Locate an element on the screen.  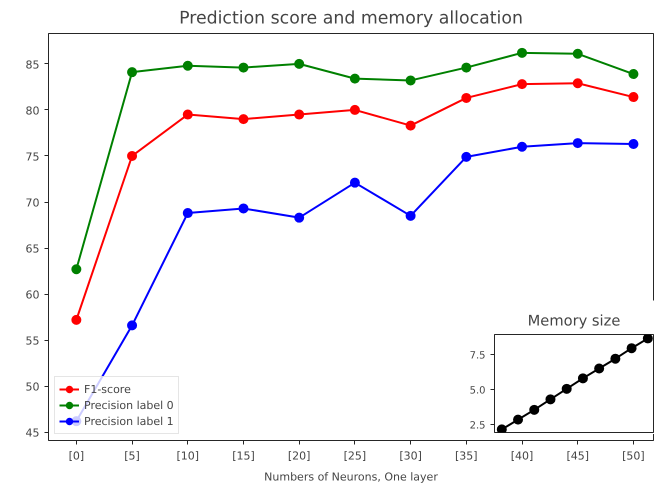
x-axis-title: Numbers of Neurons, One layer is located at coordinates (351, 477).